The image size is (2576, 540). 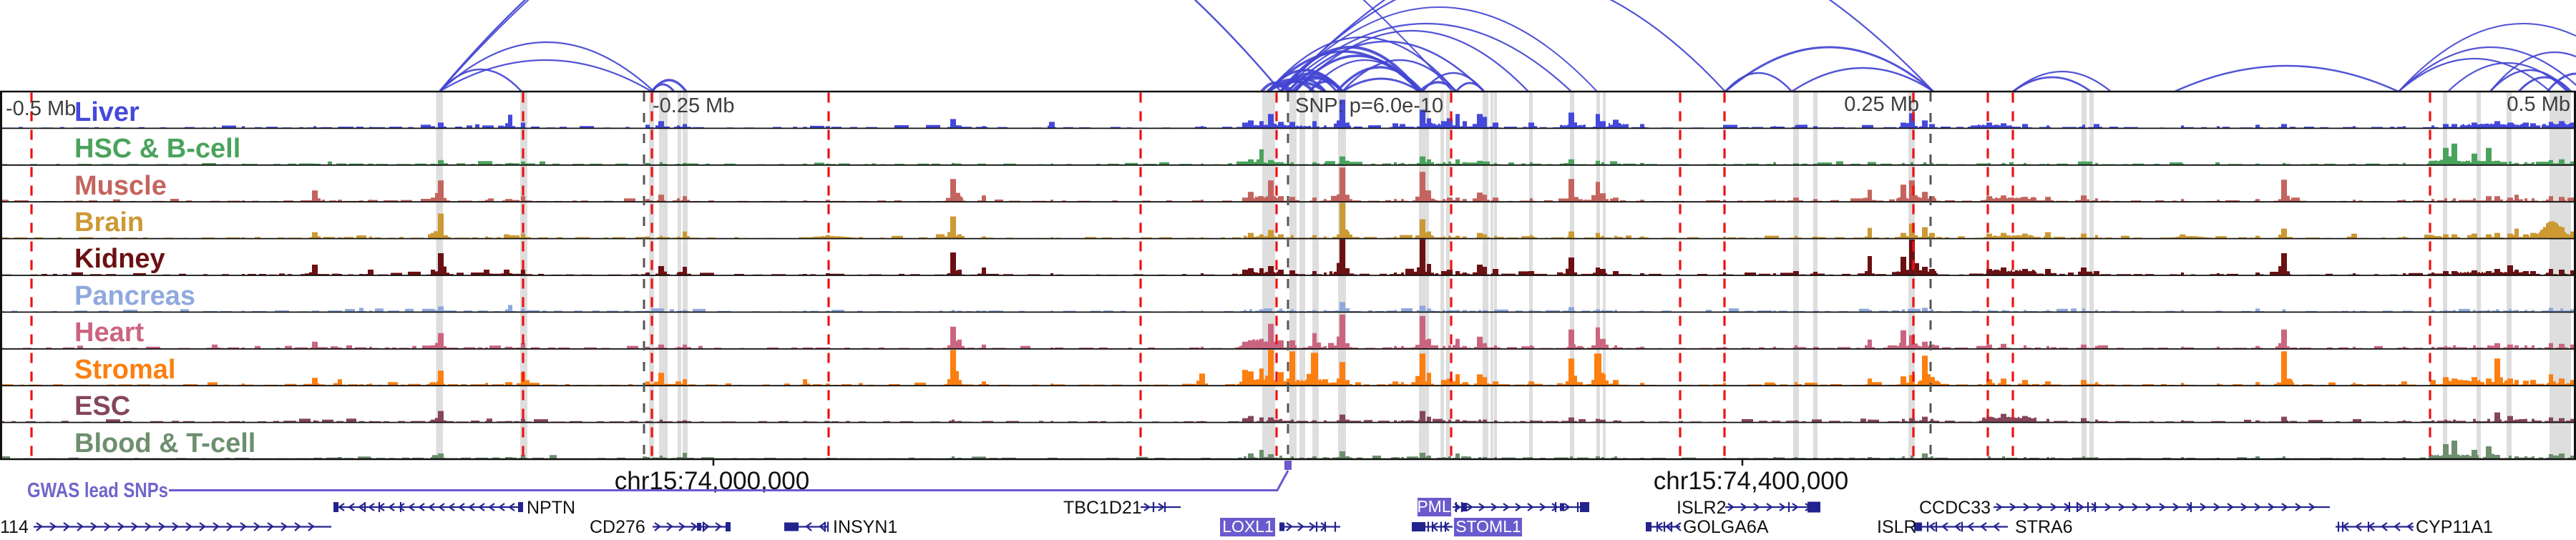 I want to click on svg-text: SNP: p=6.0e-10, so click(x=1369, y=105).